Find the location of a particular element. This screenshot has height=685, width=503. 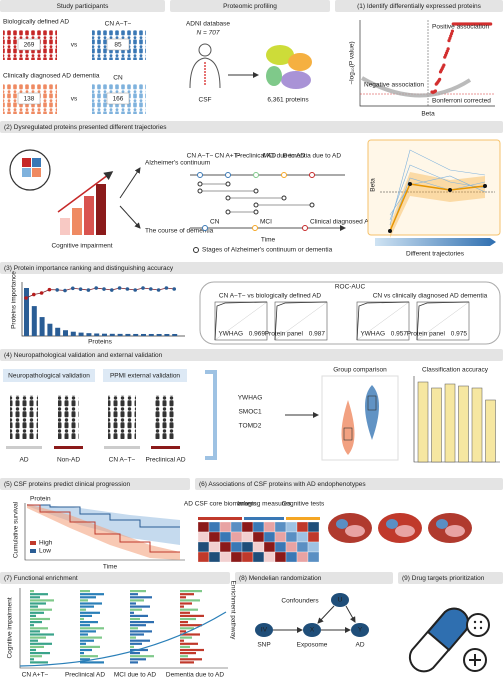

km-curve is located at coordinates (103, 528).